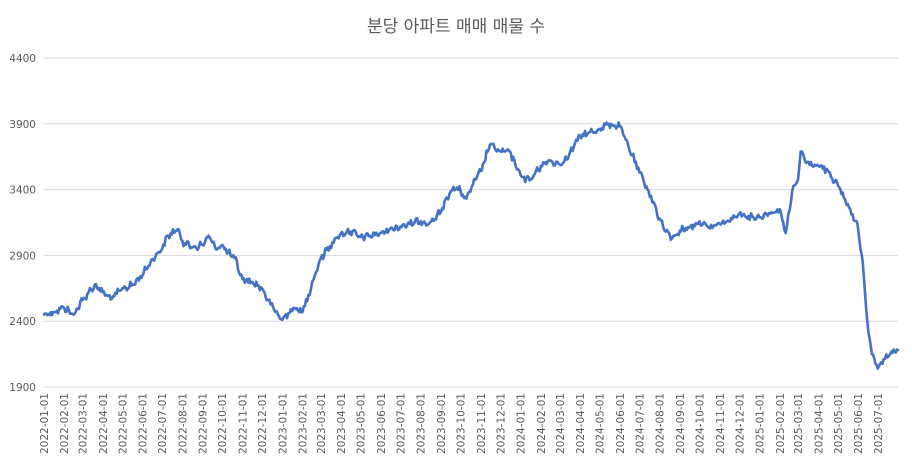  I want to click on x-tick-label: 2023-10-01, so click(462, 423).